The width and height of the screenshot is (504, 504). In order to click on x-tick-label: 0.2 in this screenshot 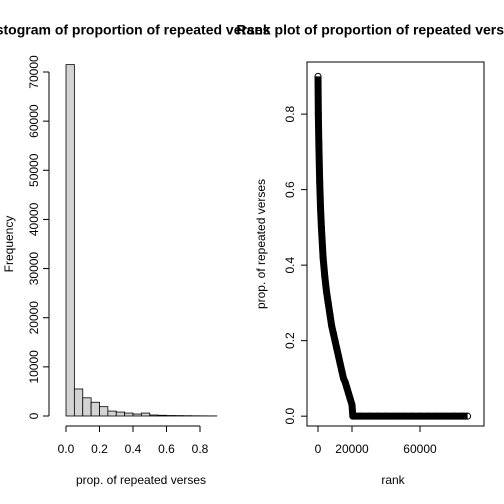, I will do `click(99, 449)`.